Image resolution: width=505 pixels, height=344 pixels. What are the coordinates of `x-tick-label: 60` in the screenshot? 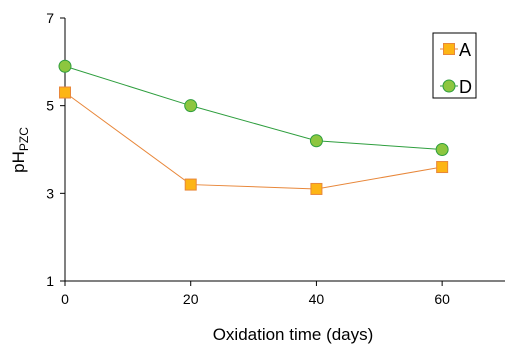 It's located at (442, 299).